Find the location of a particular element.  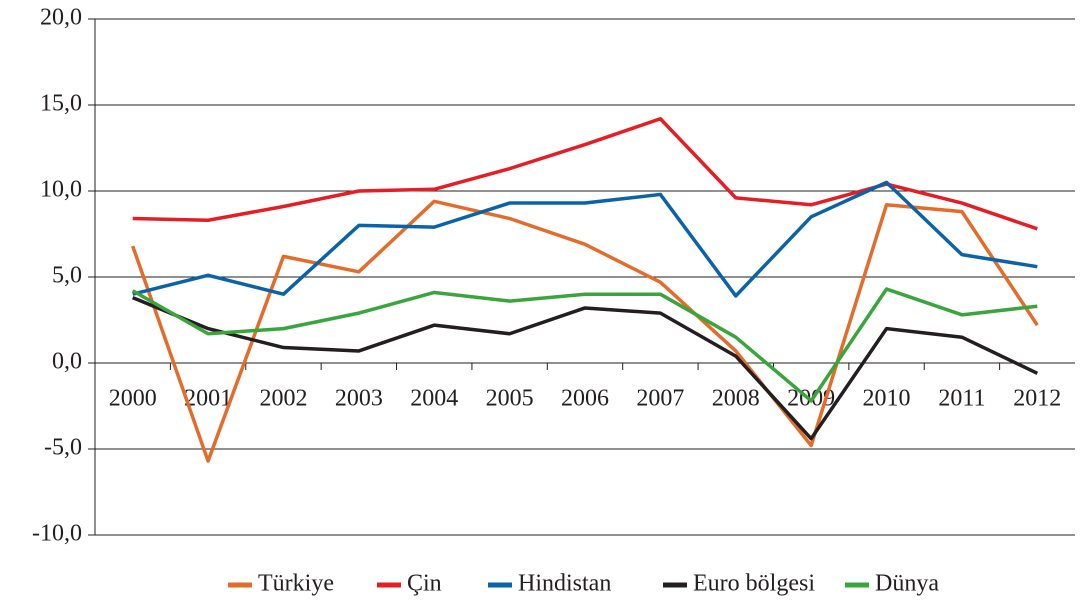

legend-label: Çin is located at coordinates (424, 584).